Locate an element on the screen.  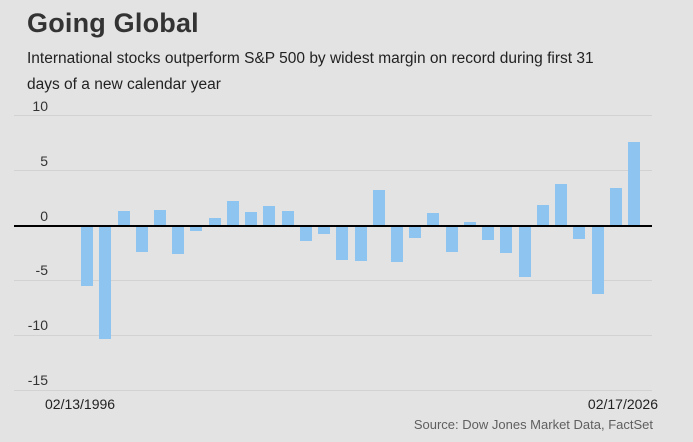
y-tick-label--10: -10 is located at coordinates (37, 325).